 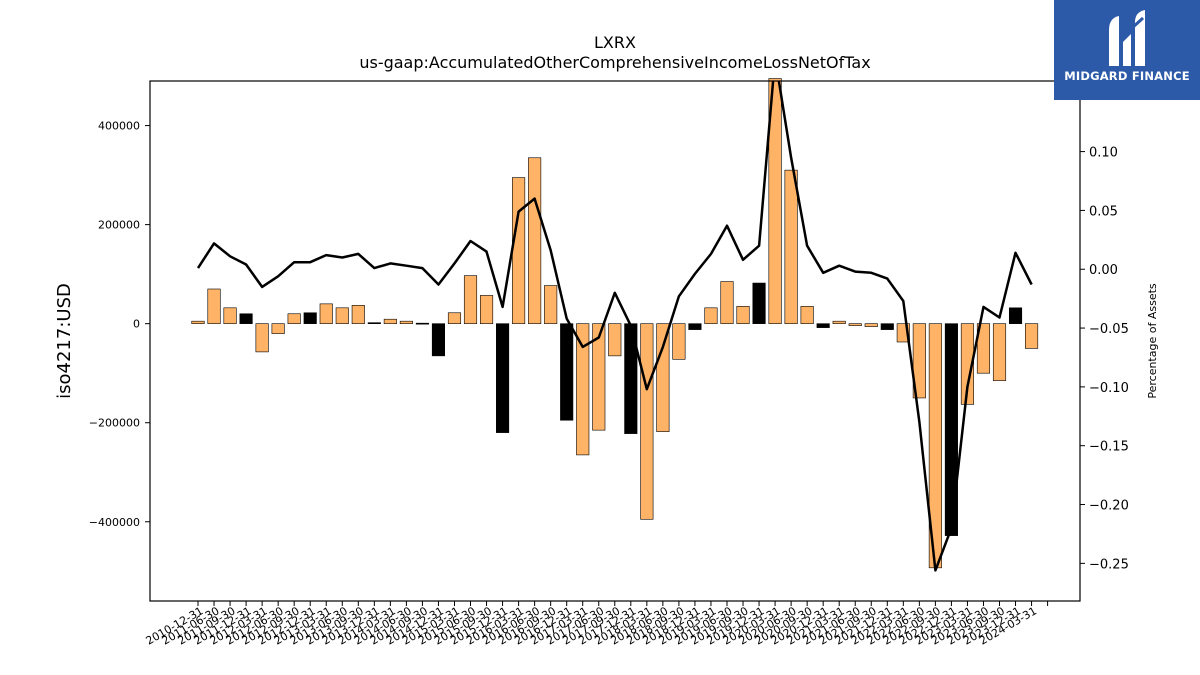 What do you see at coordinates (1109, 564) in the screenshot?
I see `y2-tick-label-0: −0.25` at bounding box center [1109, 564].